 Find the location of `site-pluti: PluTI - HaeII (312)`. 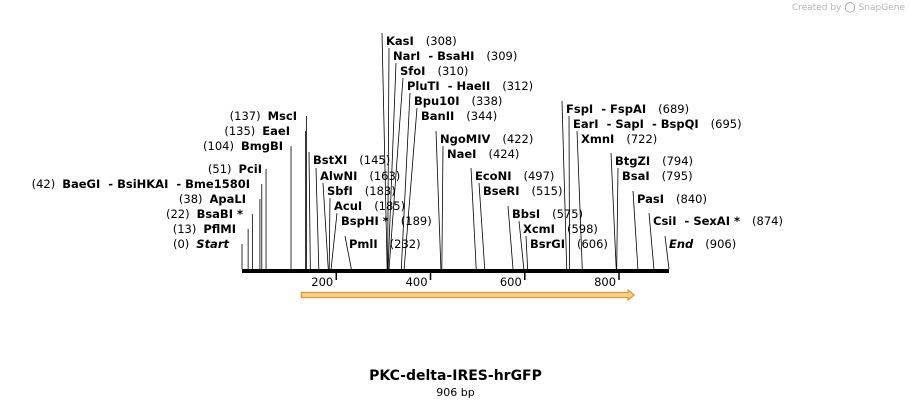

site-pluti: PluTI - HaeII (312) is located at coordinates (470, 86).